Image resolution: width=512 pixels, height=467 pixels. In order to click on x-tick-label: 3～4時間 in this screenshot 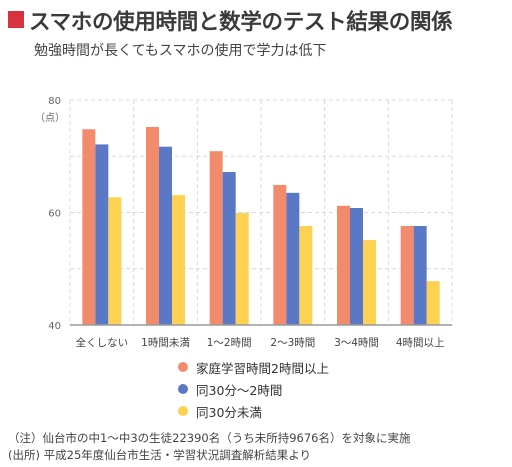, I will do `click(356, 343)`.